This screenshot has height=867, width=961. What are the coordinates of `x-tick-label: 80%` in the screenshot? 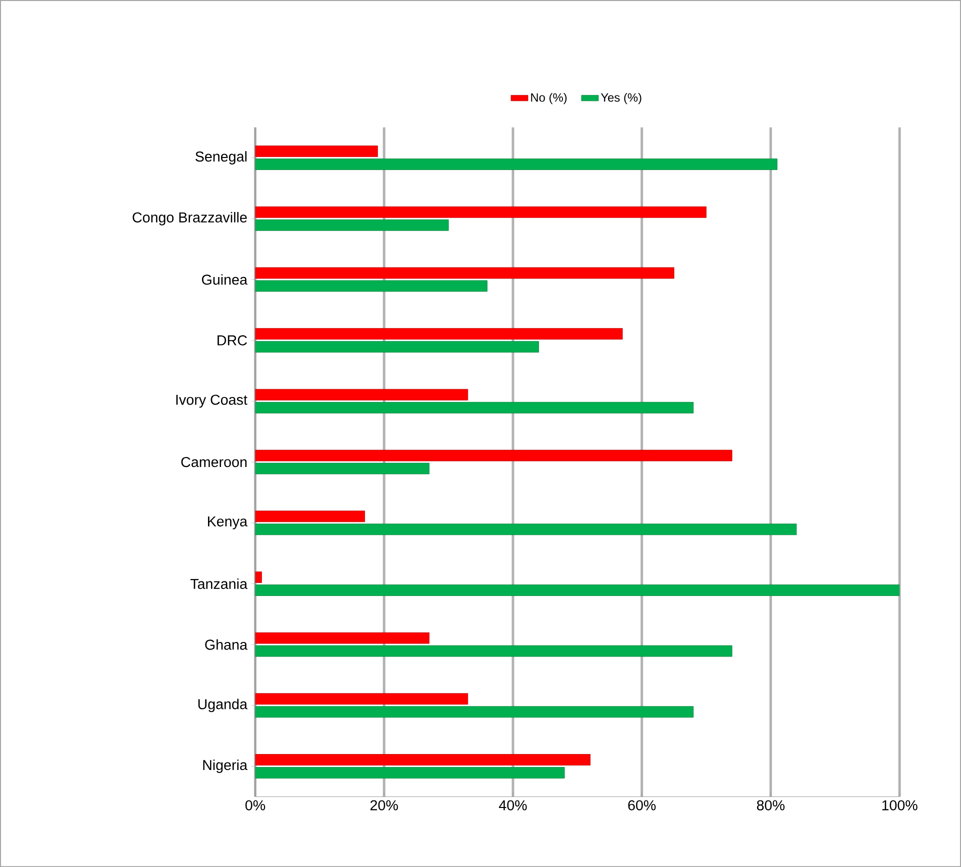 It's located at (770, 805).